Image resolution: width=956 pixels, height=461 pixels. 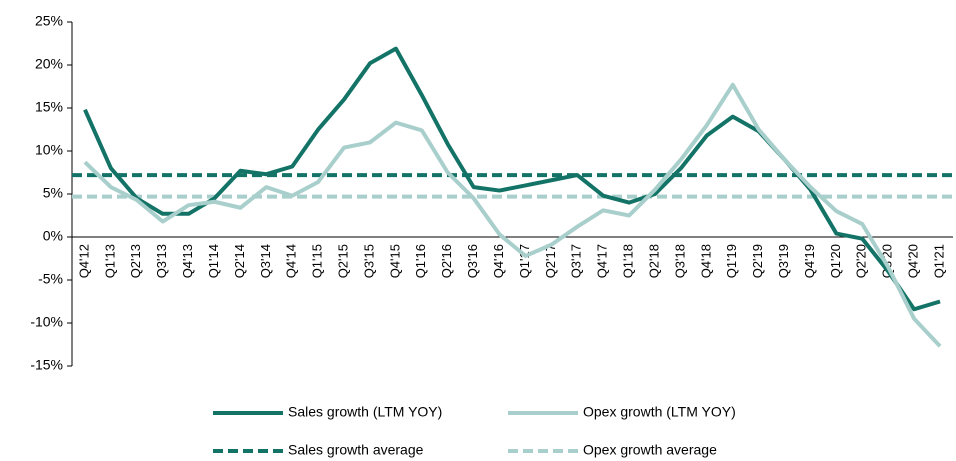 I want to click on y-tick-label: 15%, so click(x=49, y=107).